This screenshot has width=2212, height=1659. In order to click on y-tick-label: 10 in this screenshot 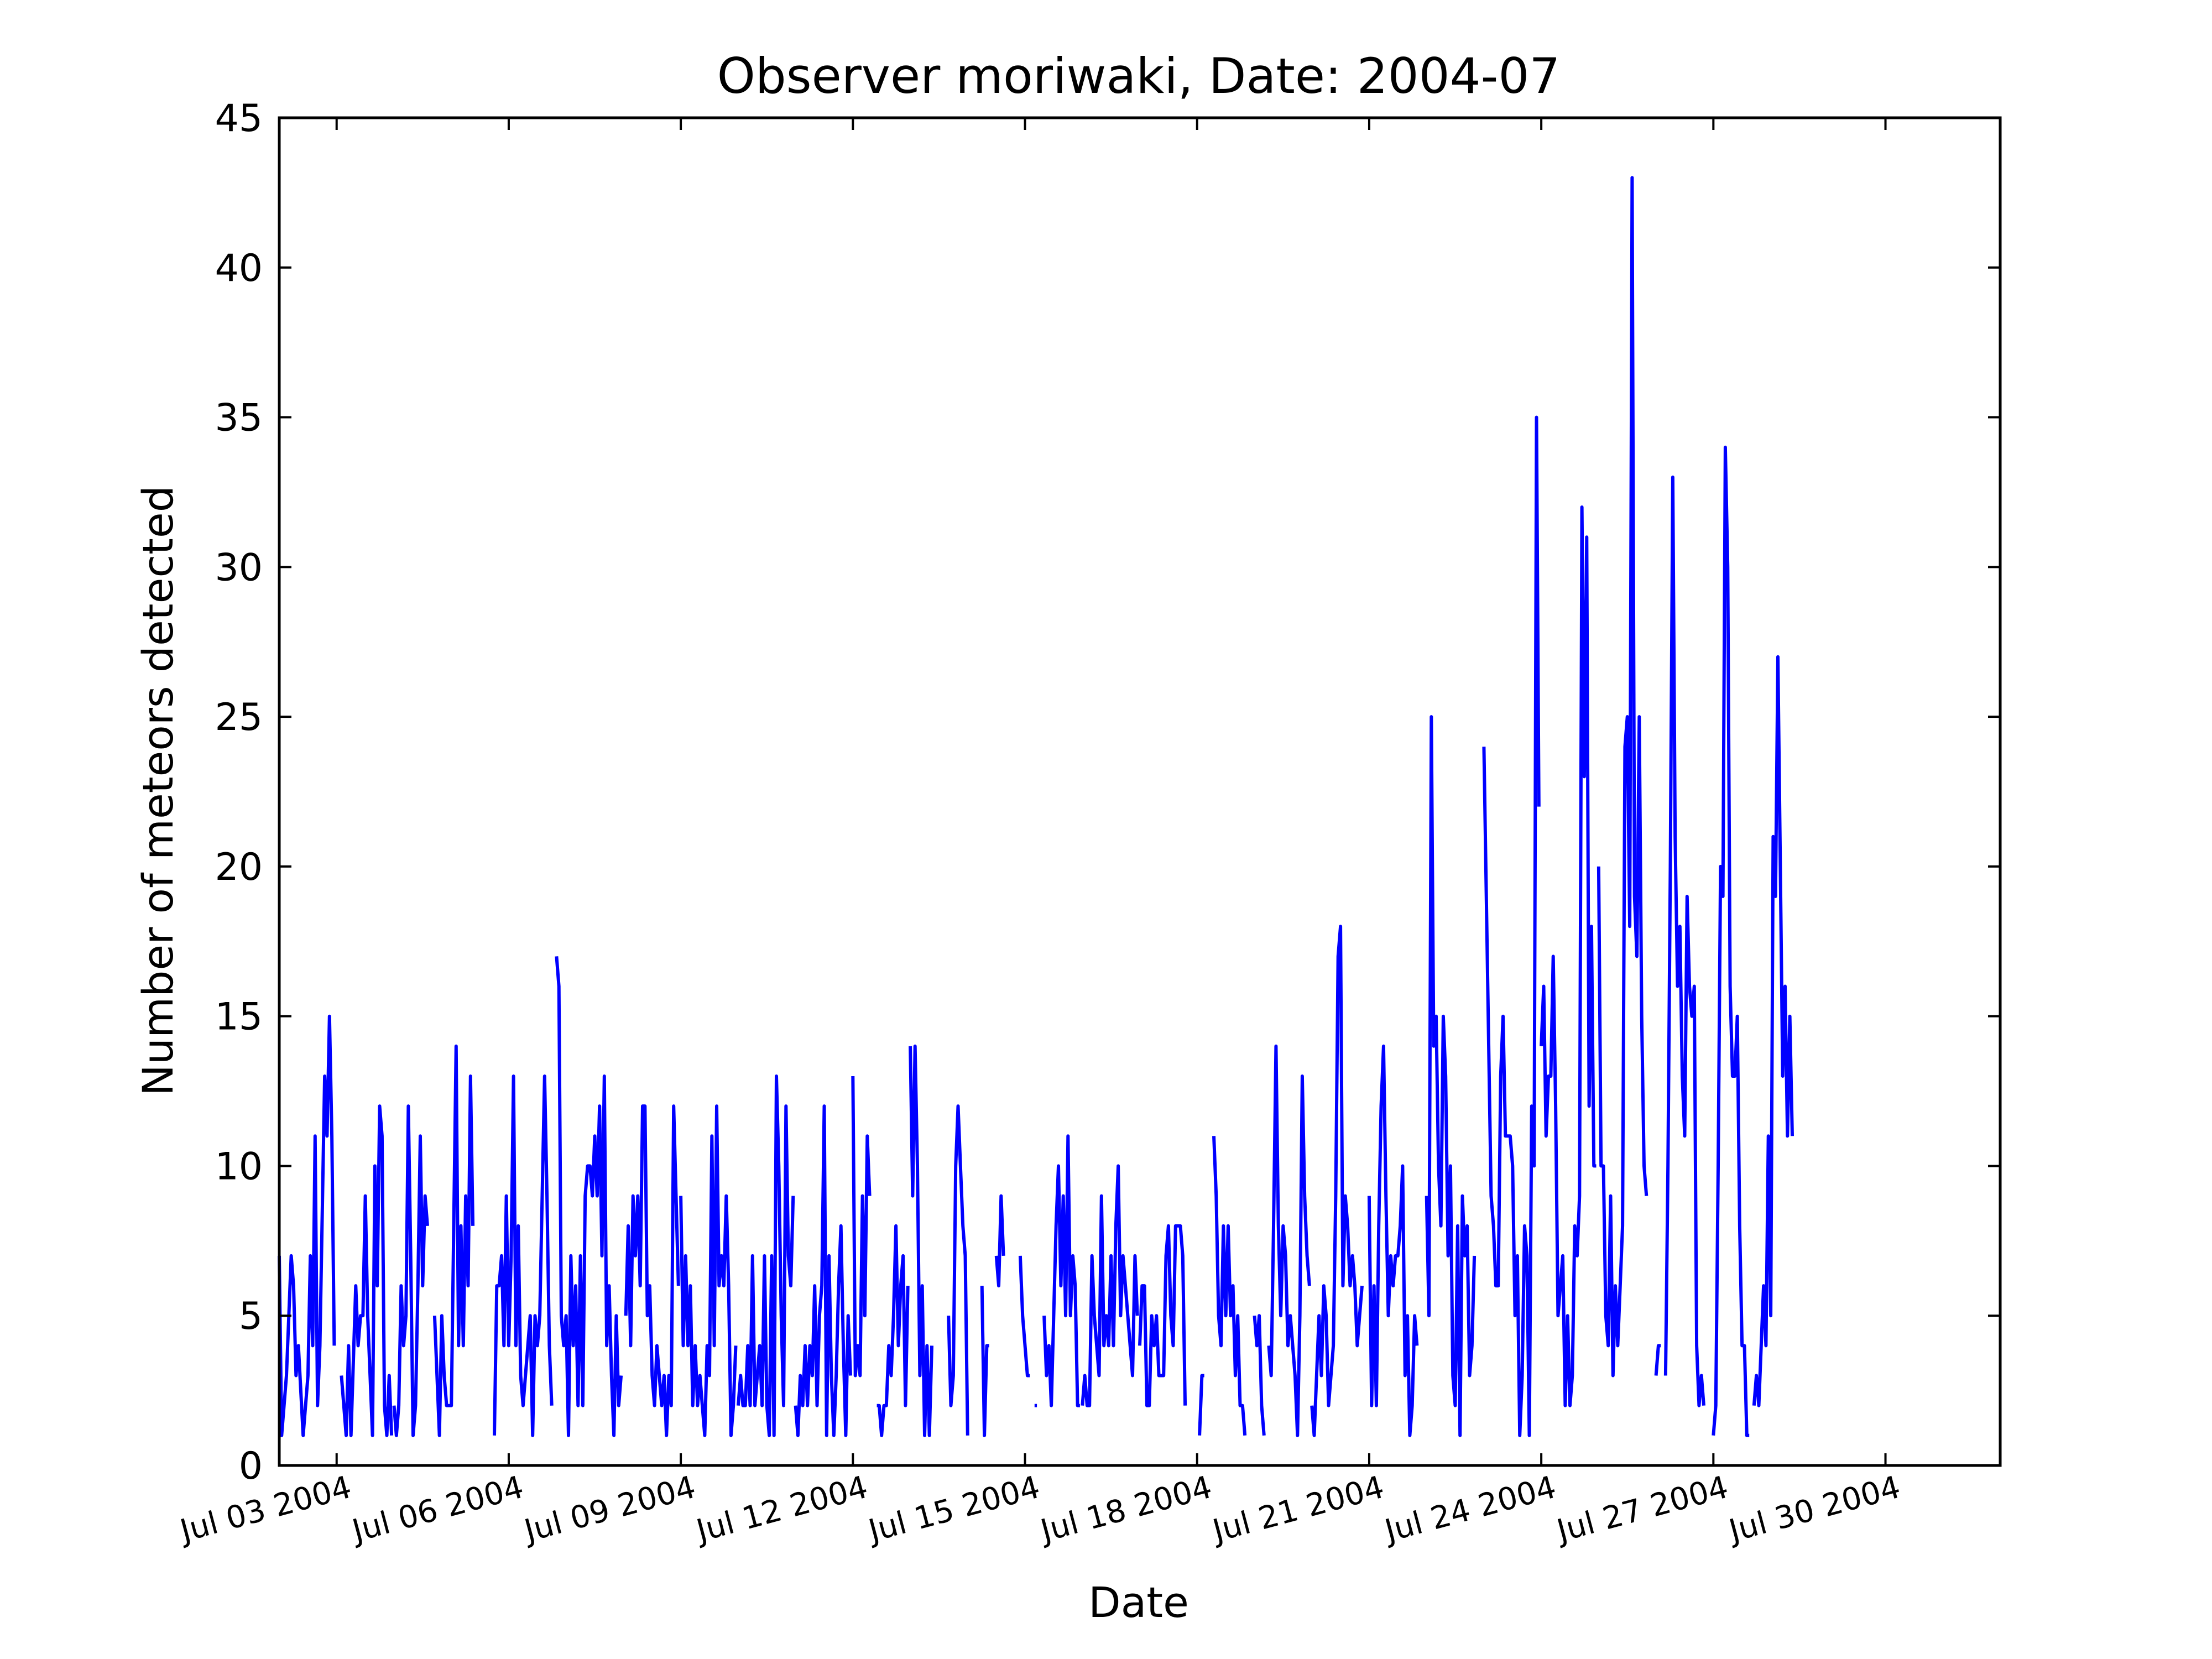, I will do `click(239, 1167)`.